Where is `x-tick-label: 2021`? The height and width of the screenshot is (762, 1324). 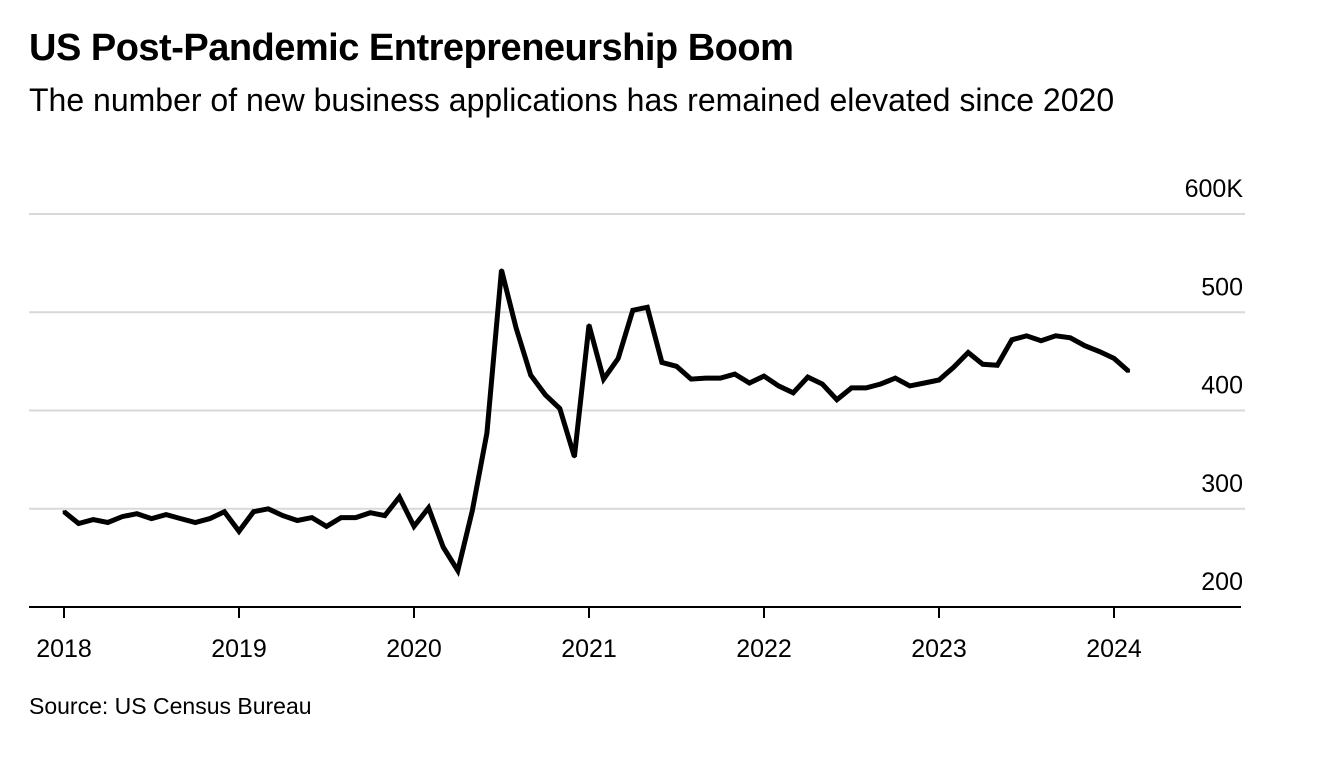 x-tick-label: 2021 is located at coordinates (589, 649).